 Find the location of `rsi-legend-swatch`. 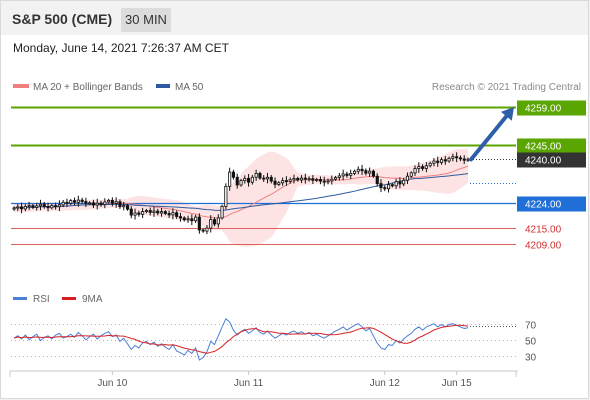

rsi-legend-swatch is located at coordinates (20, 298).